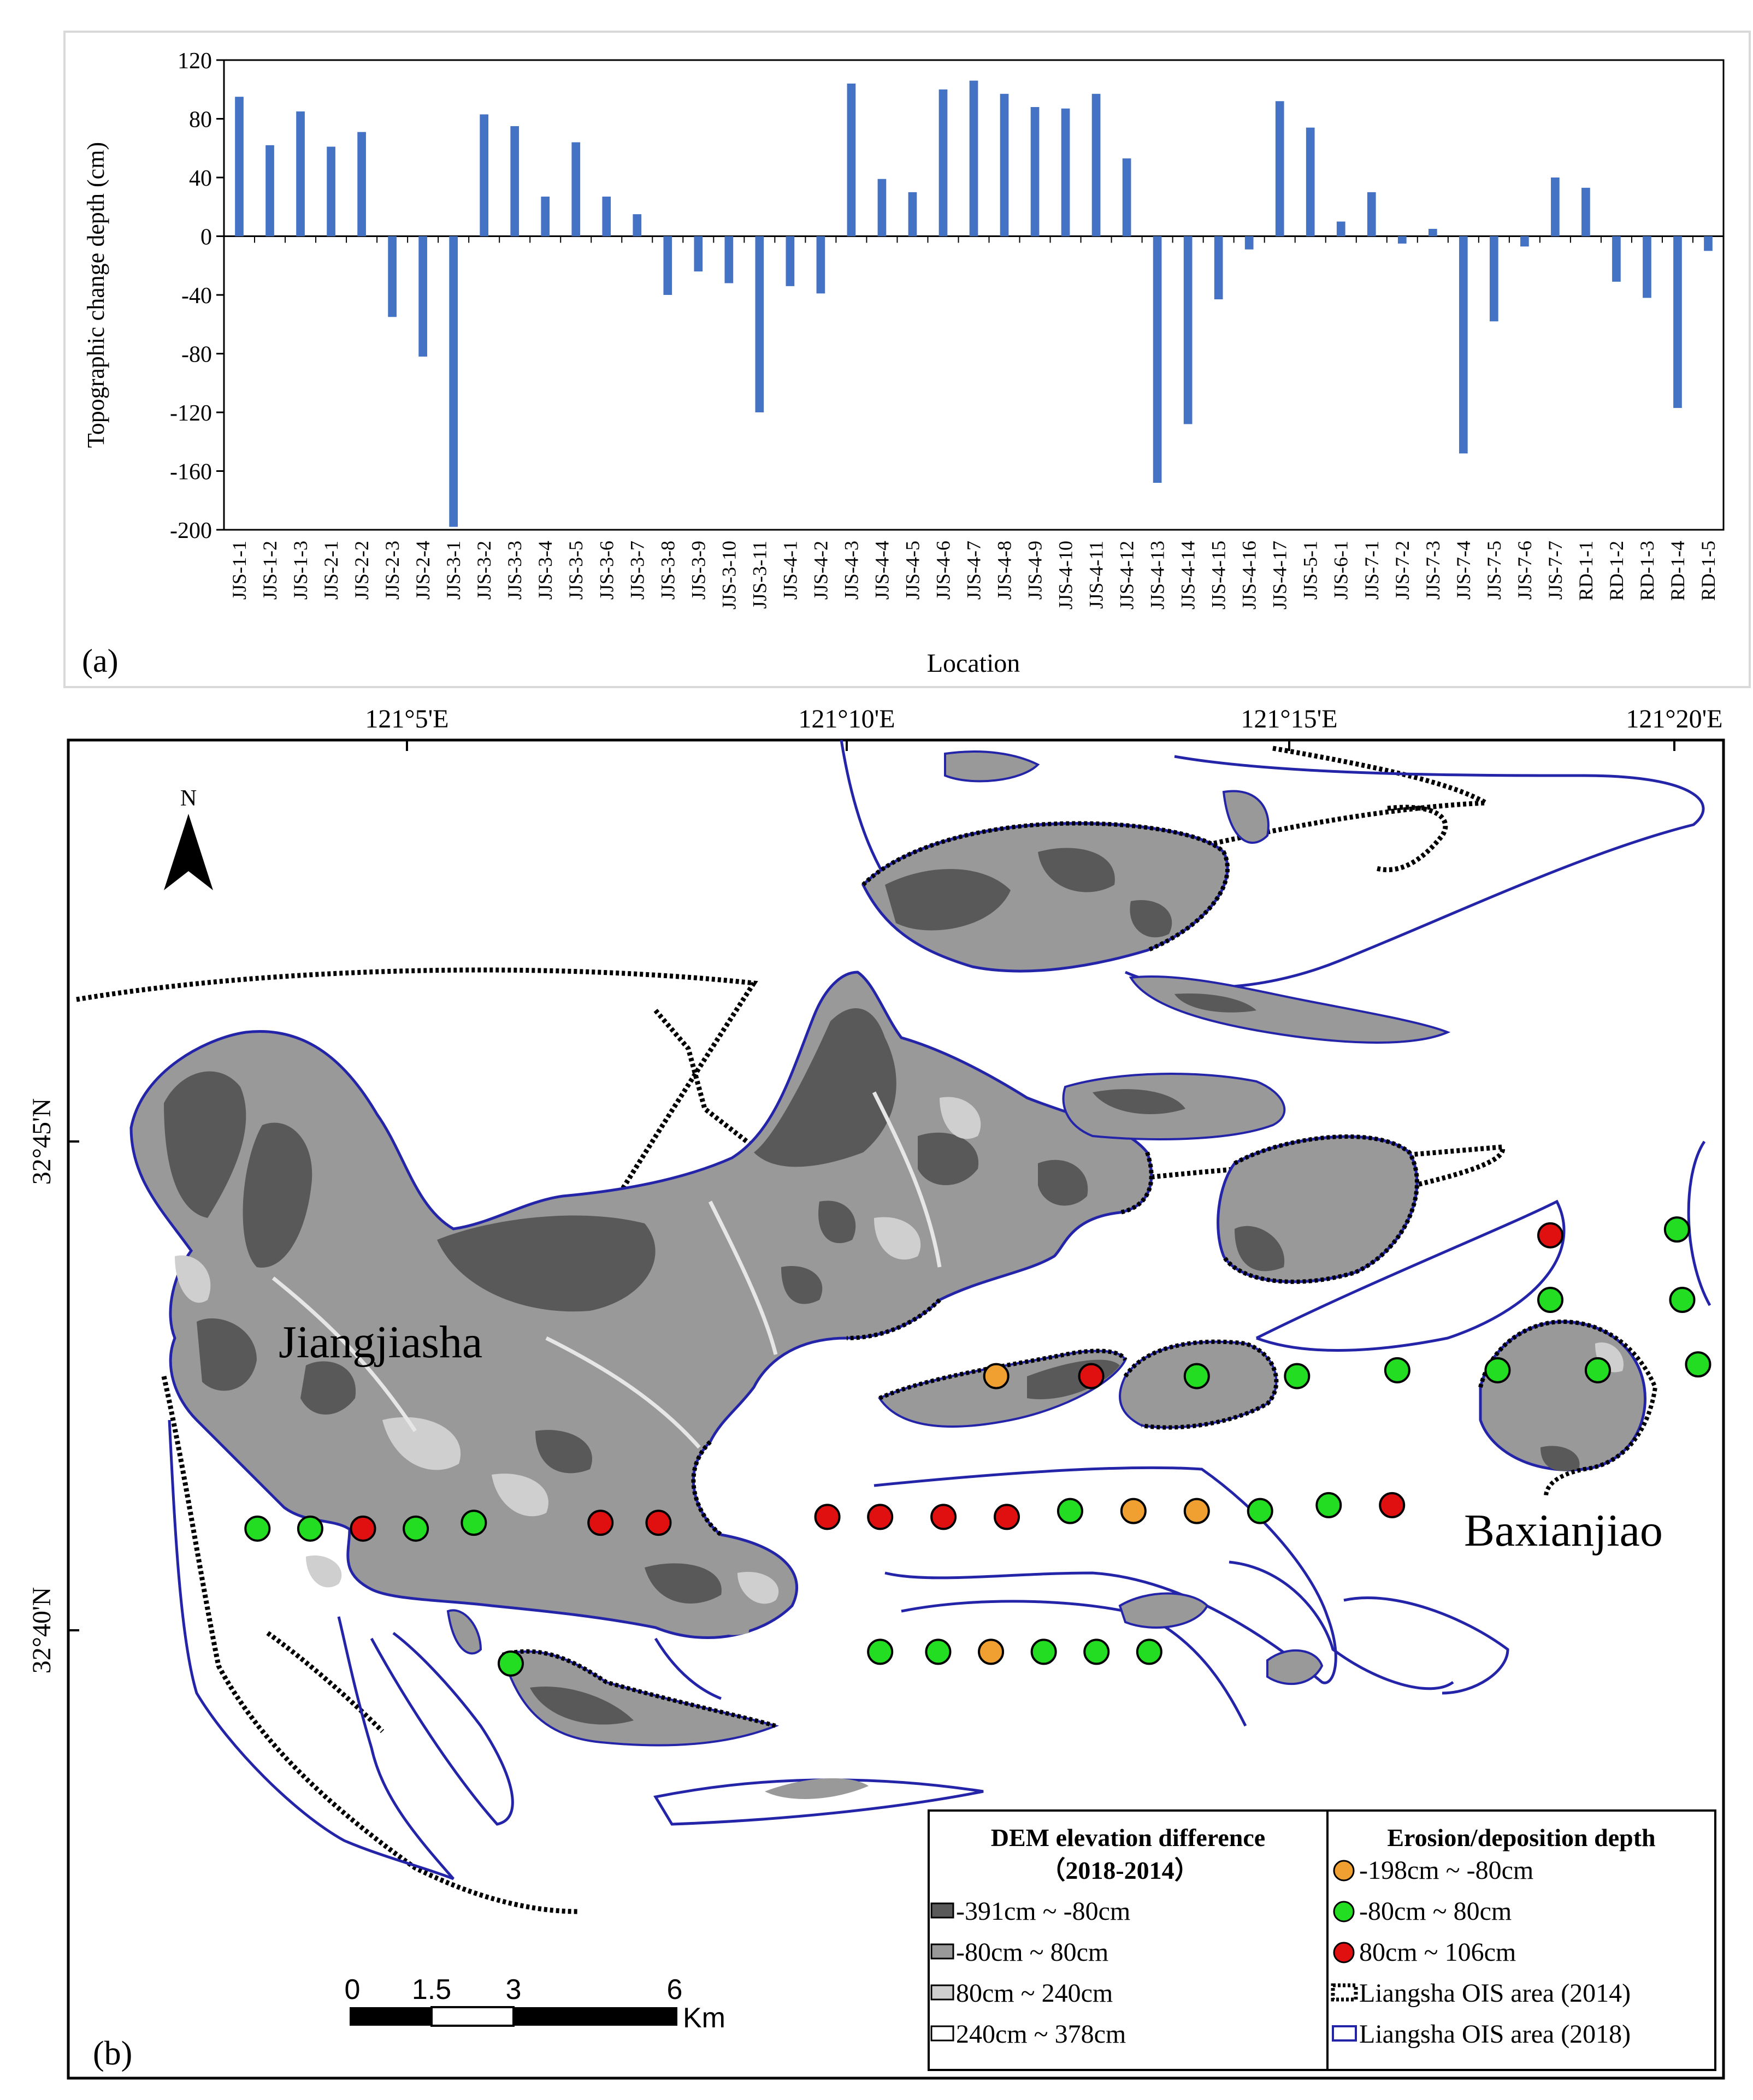 The image size is (1753, 2100). What do you see at coordinates (1344, 2033) in the screenshot?
I see `legend-2018-outline-swatch` at bounding box center [1344, 2033].